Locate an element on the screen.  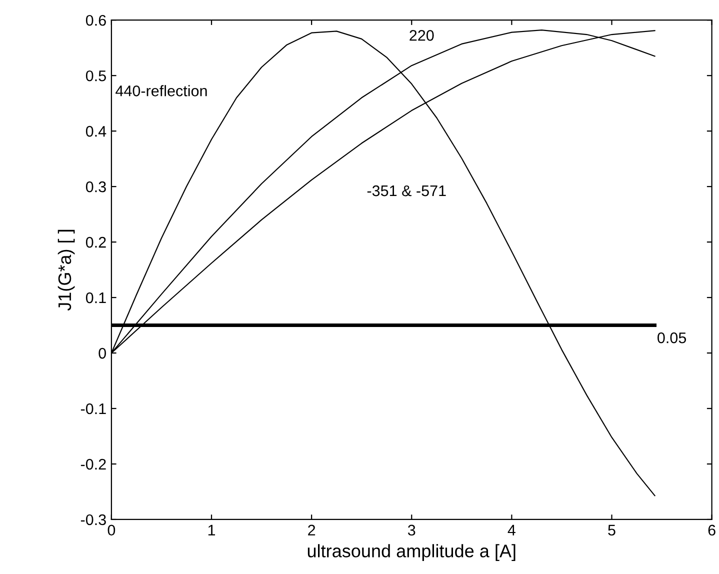
y-tick-label: -0.2 is located at coordinates (93, 464).